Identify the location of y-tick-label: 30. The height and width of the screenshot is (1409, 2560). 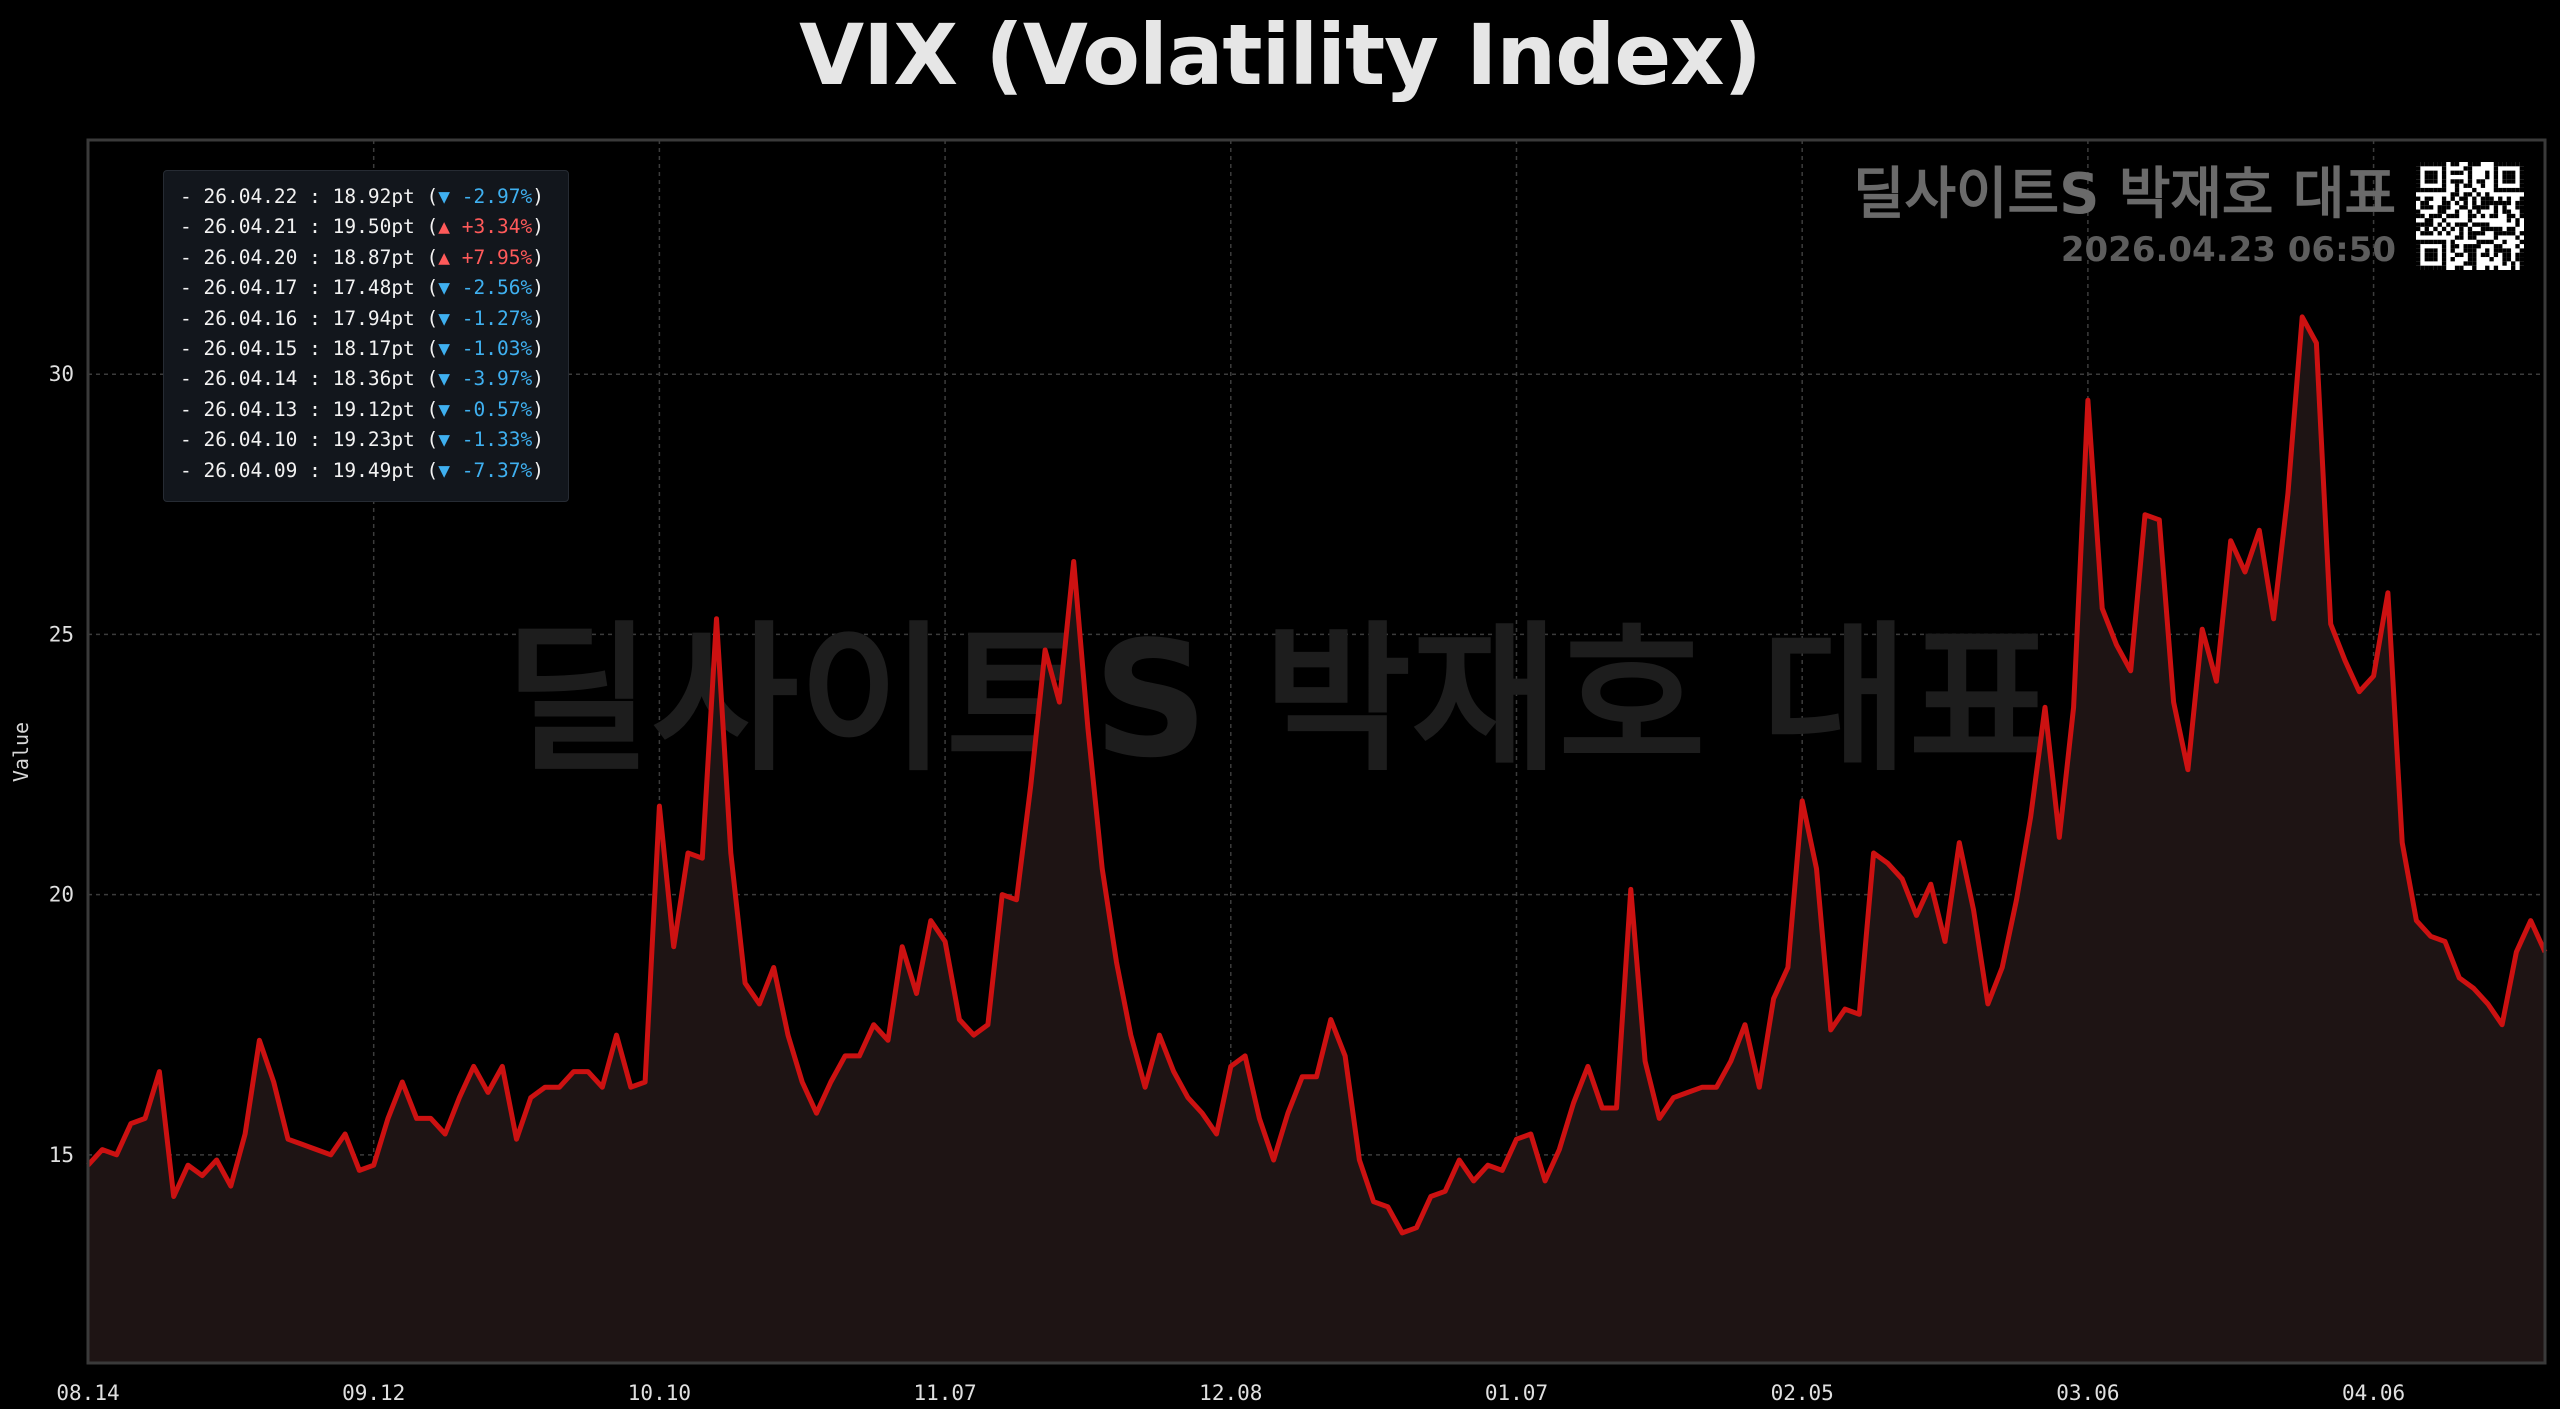
(61, 374).